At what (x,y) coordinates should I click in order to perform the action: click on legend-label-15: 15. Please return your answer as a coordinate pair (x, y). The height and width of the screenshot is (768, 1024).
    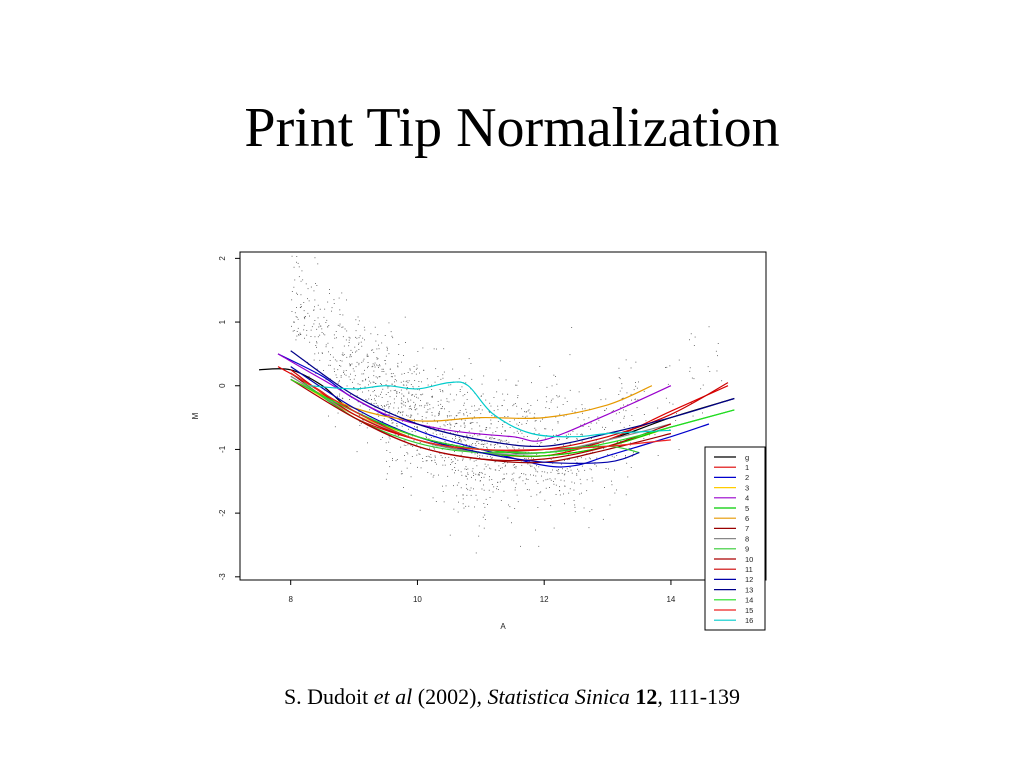
    Looking at the image, I should click on (749, 610).